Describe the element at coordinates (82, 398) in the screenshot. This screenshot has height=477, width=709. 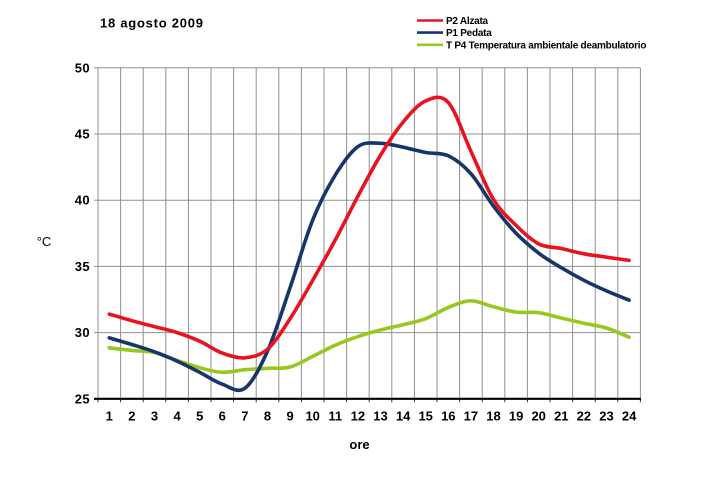
I see `svg-text: 25` at that location.